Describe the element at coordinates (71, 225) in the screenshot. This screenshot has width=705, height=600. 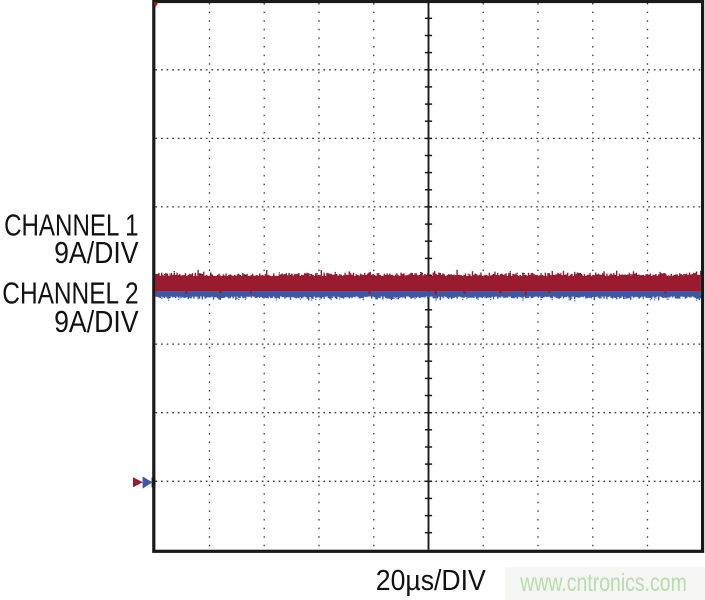
I see `svg-text: CHANNEL 1` at that location.